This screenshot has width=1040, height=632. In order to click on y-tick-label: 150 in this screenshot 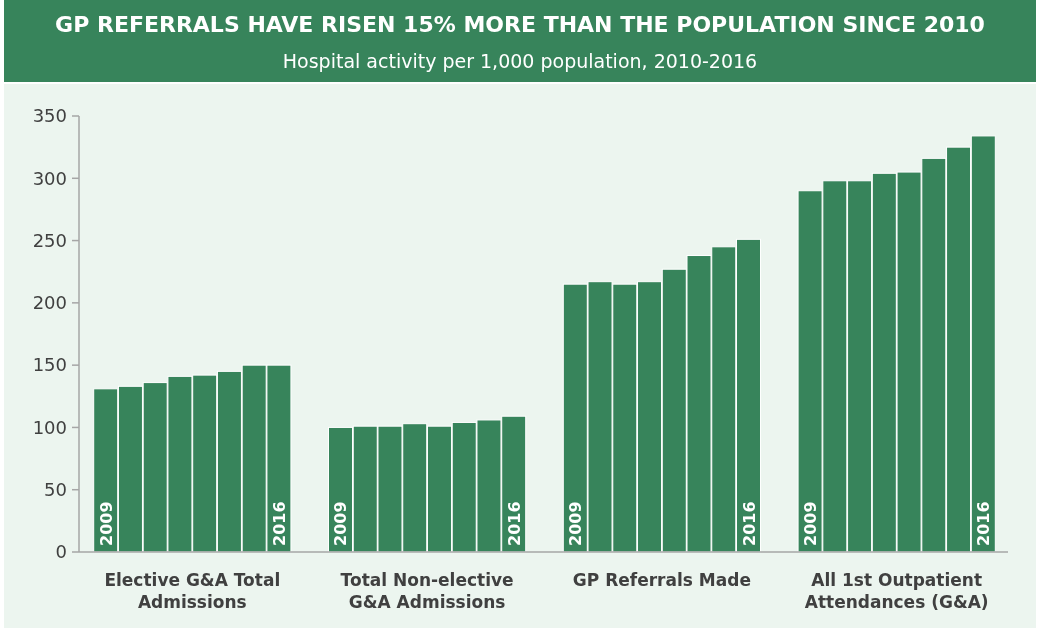, I will do `click(49, 365)`.